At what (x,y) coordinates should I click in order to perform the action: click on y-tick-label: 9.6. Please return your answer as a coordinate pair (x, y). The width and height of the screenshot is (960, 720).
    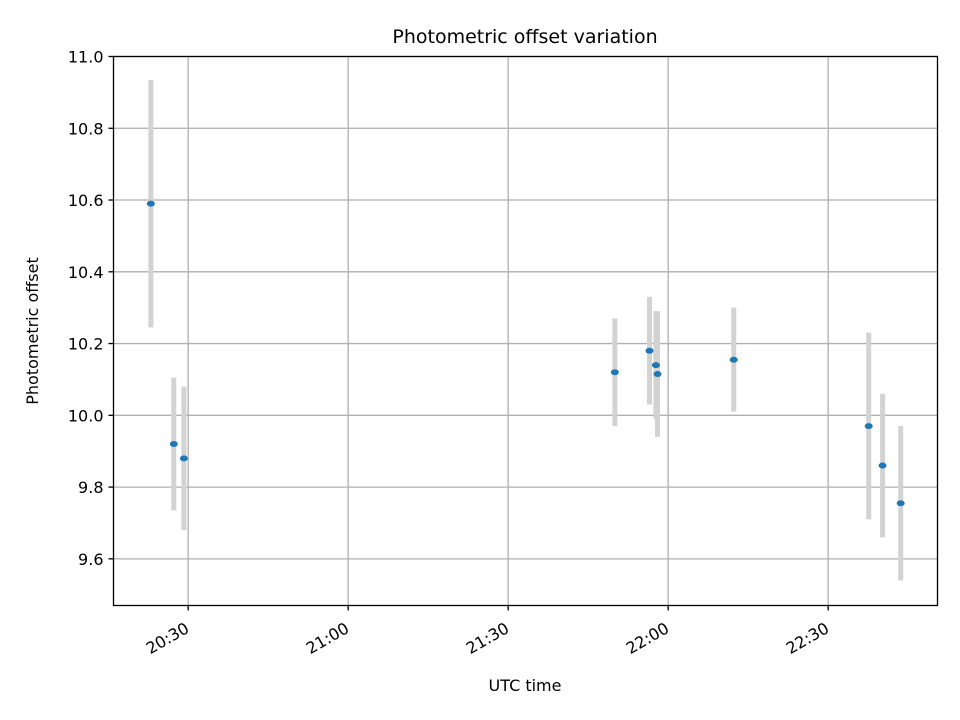
    Looking at the image, I should click on (90, 559).